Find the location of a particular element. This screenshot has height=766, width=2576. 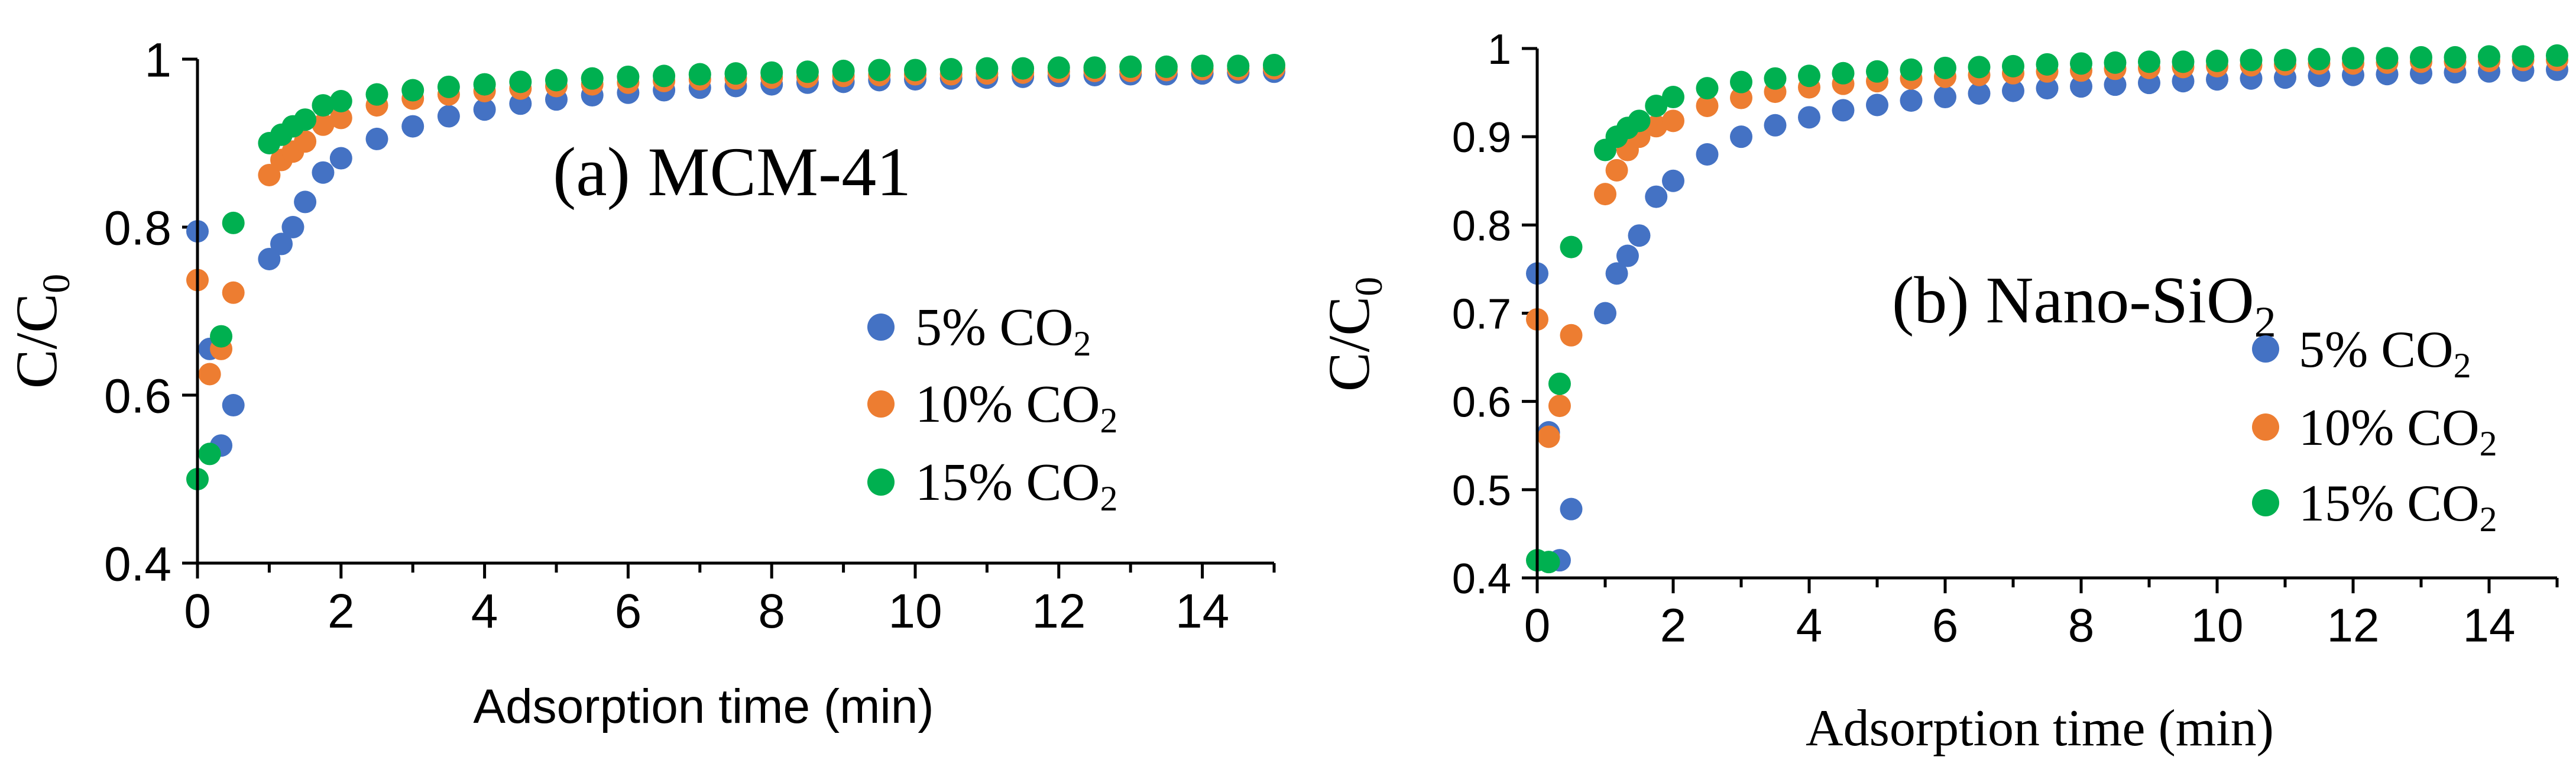

x-tick-label: 4 is located at coordinates (484, 611).